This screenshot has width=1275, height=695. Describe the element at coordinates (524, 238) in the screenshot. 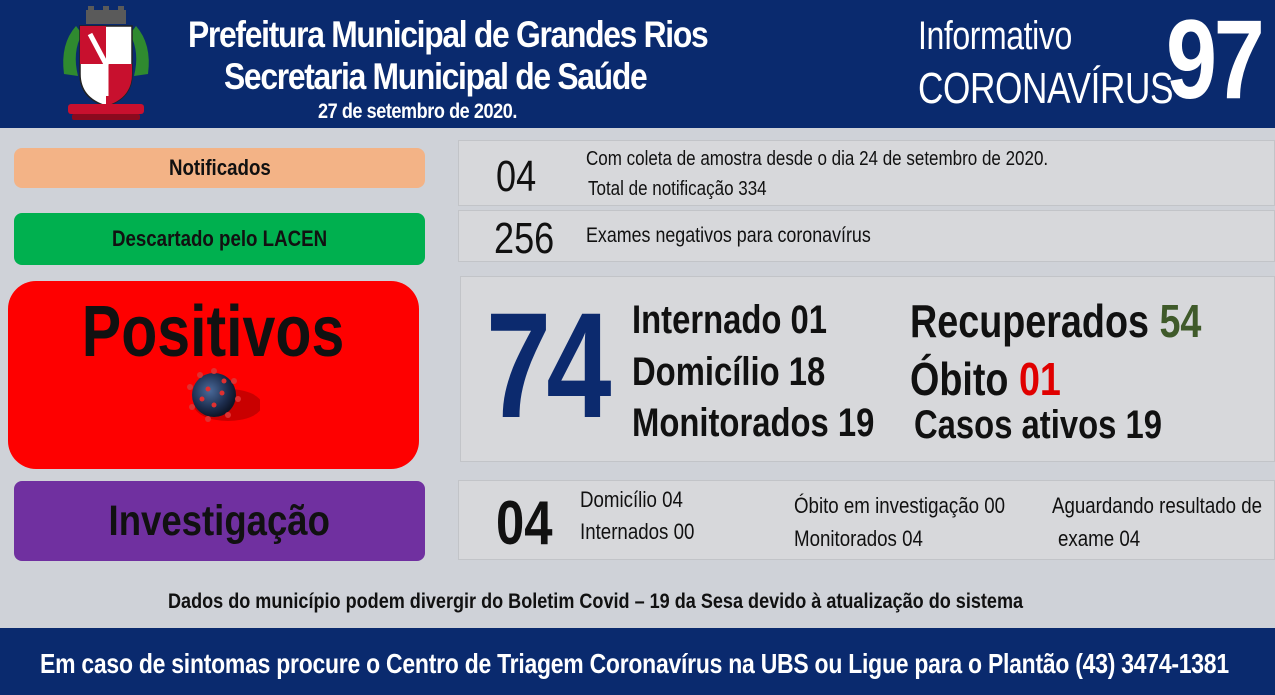

I see `discarded-count: 256` at that location.